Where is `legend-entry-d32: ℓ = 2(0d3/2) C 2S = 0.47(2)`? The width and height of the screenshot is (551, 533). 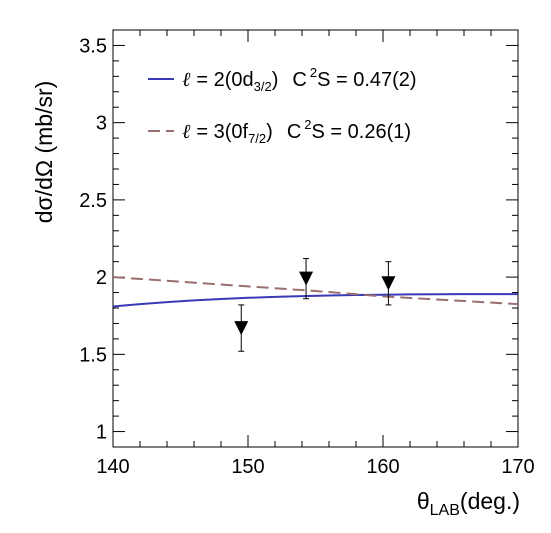
legend-entry-d32: ℓ = 2(0d3/2) C 2S = 0.47(2) is located at coordinates (282, 79).